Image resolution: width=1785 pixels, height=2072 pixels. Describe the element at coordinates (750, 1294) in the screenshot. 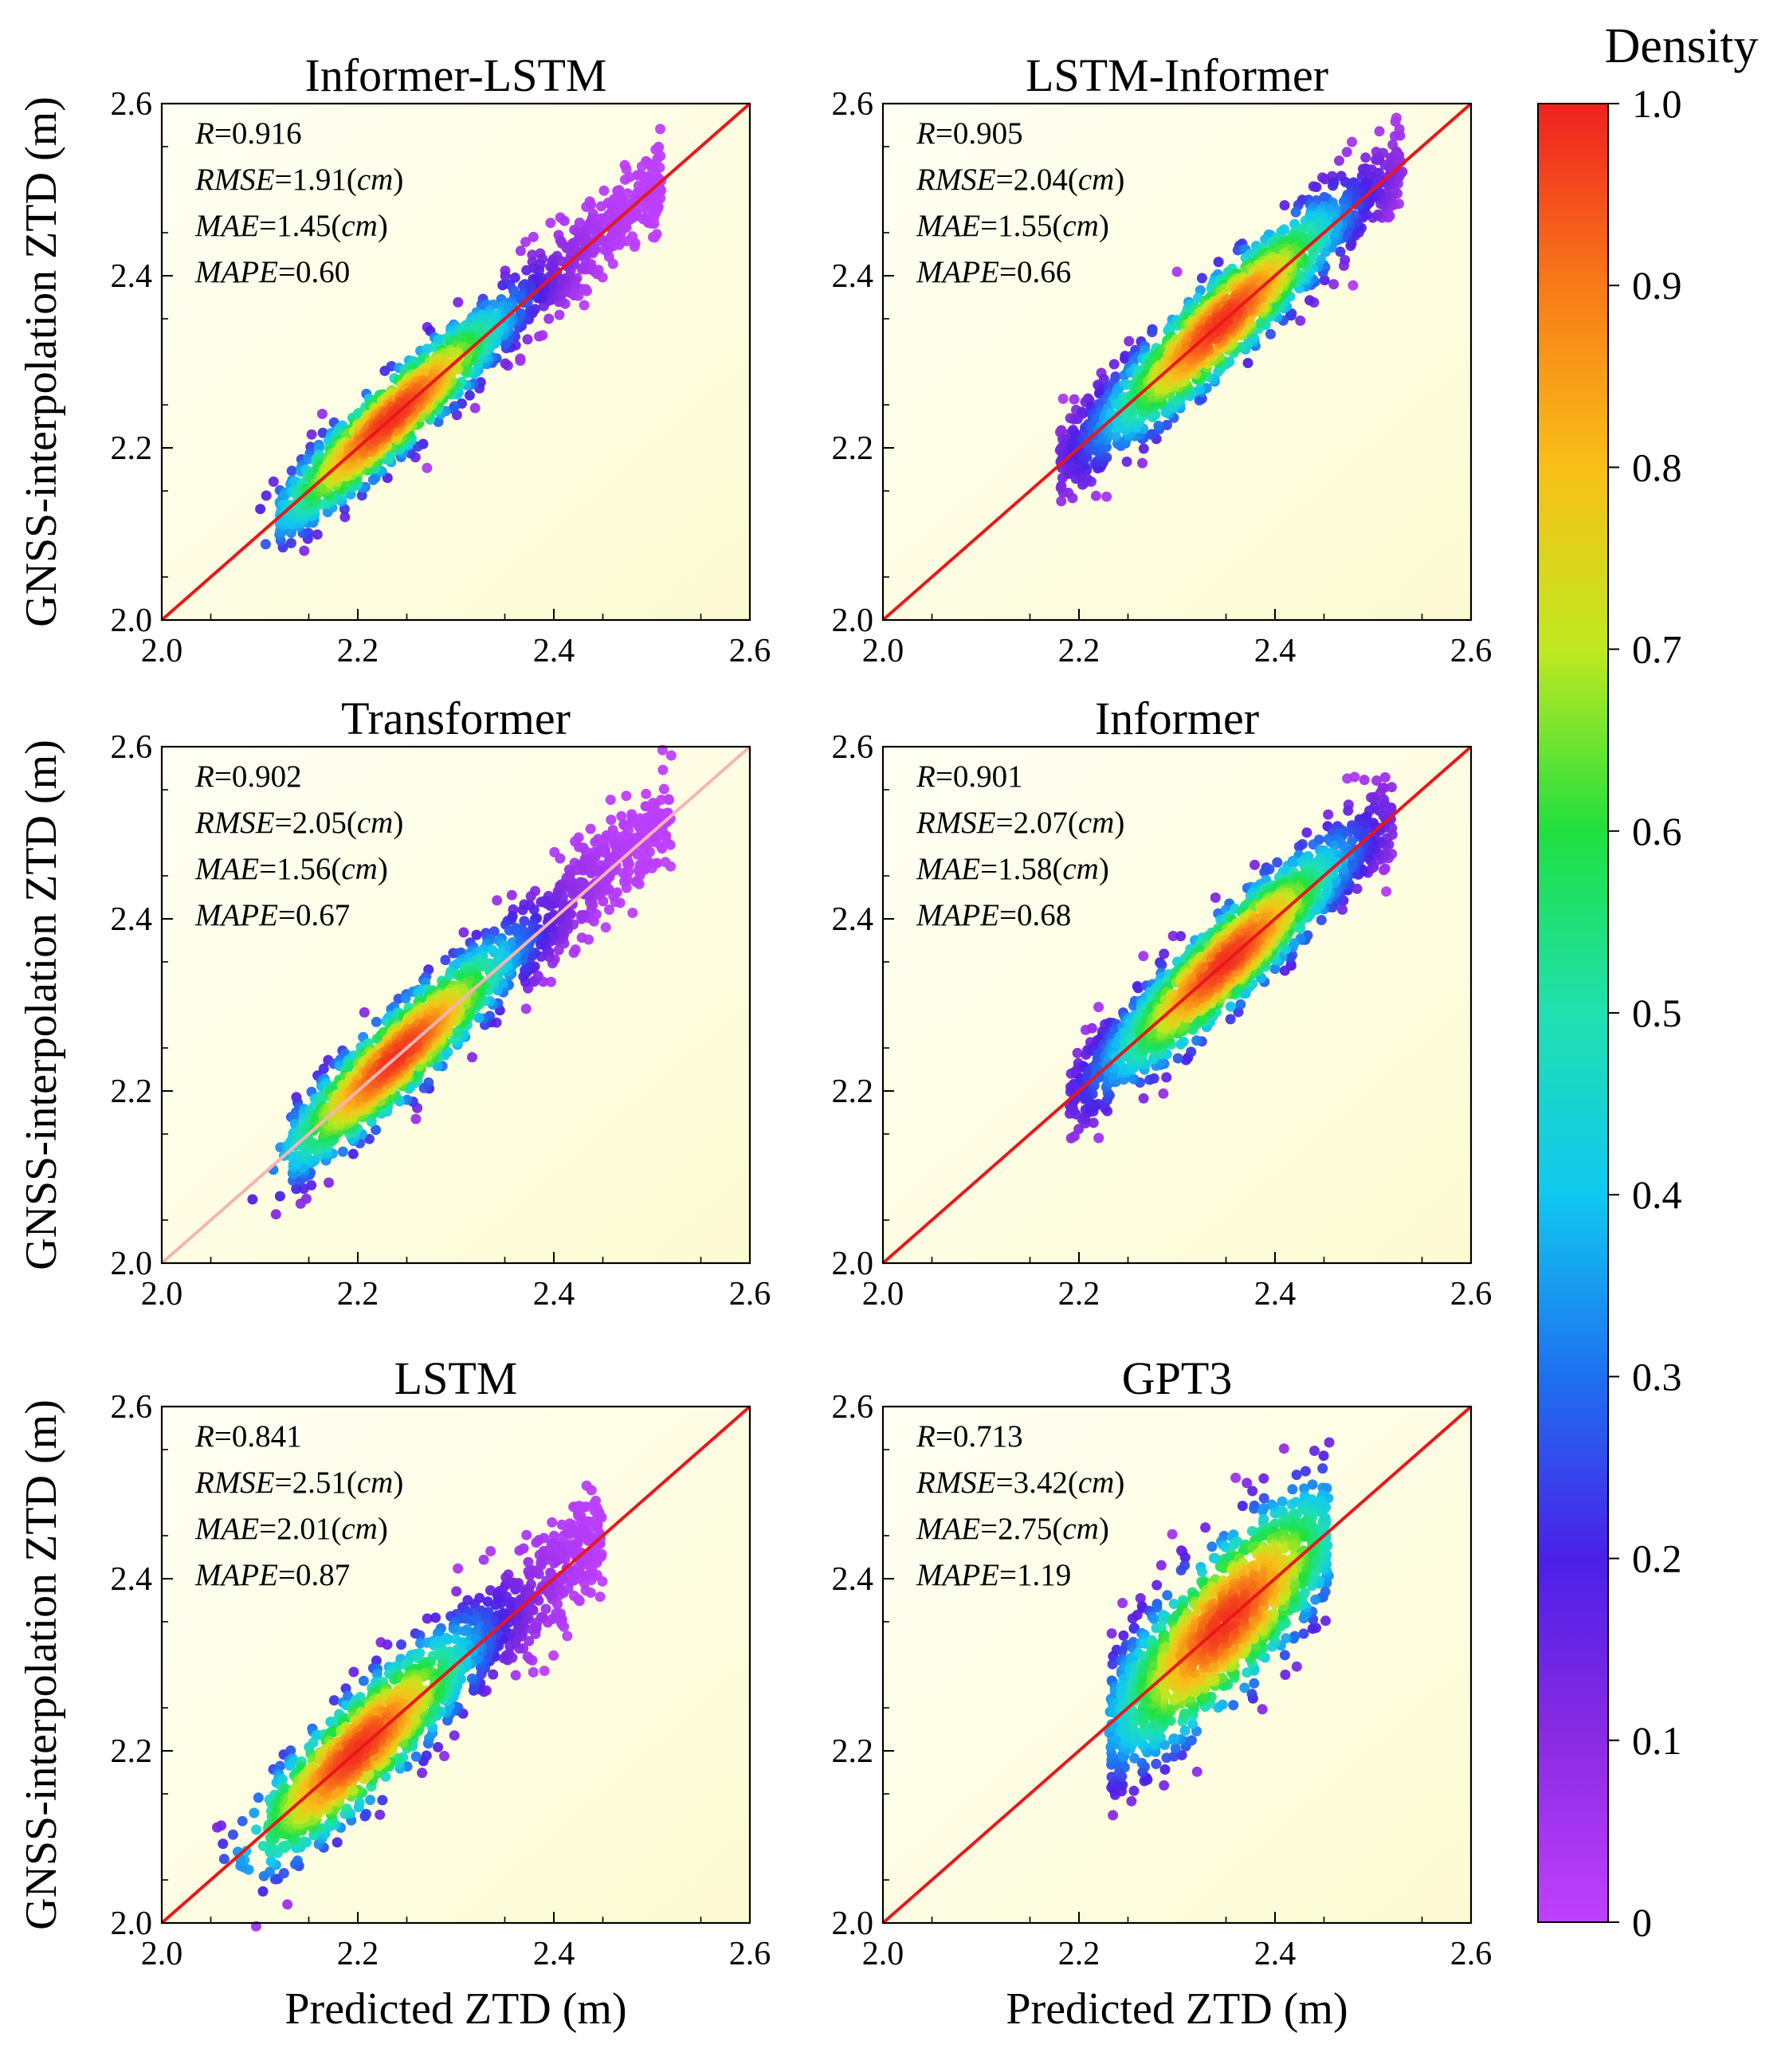

I see `x-tick-label: 2.6` at that location.